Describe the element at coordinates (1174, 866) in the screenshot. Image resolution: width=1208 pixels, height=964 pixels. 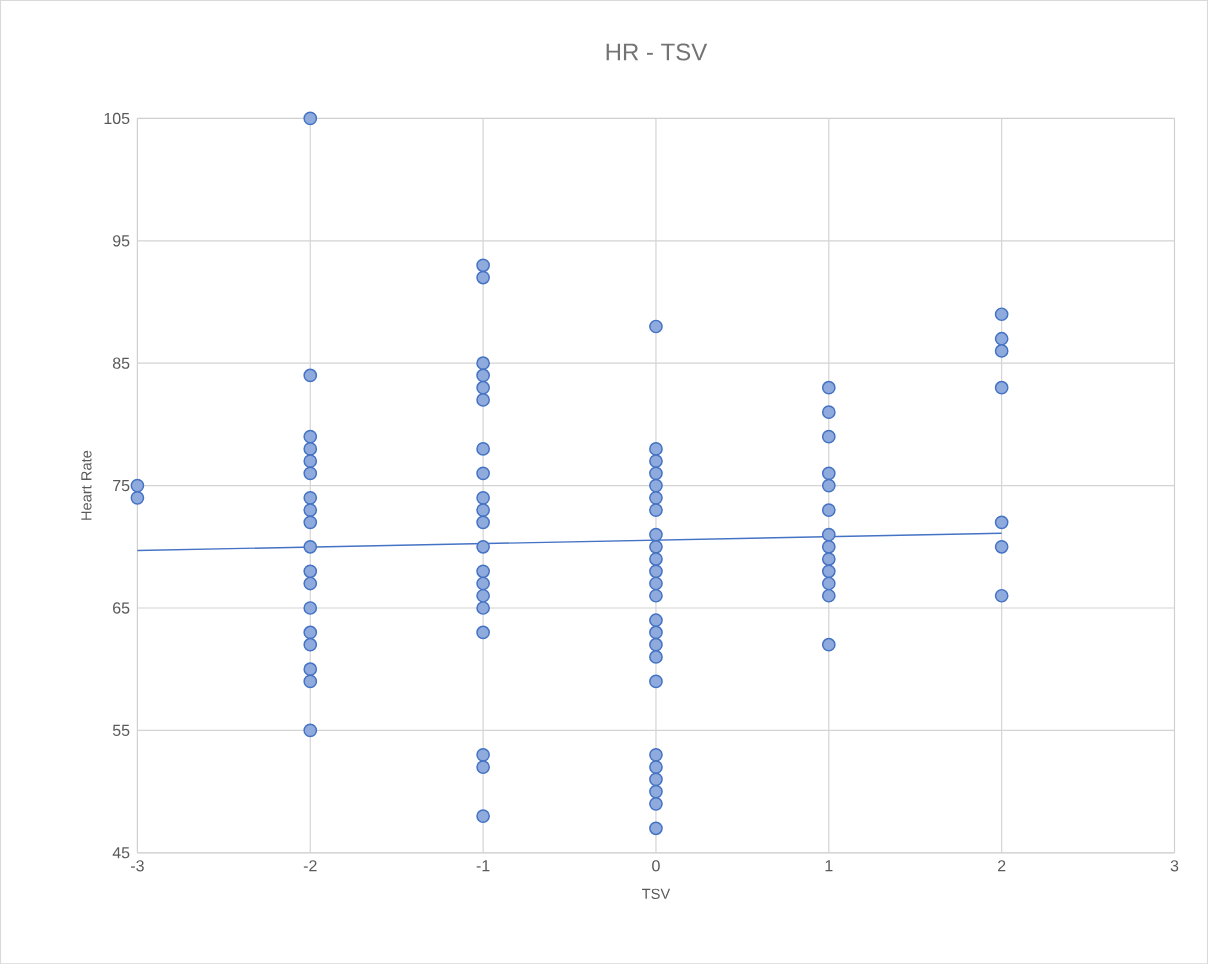
I see `x-tick-label: 3` at that location.